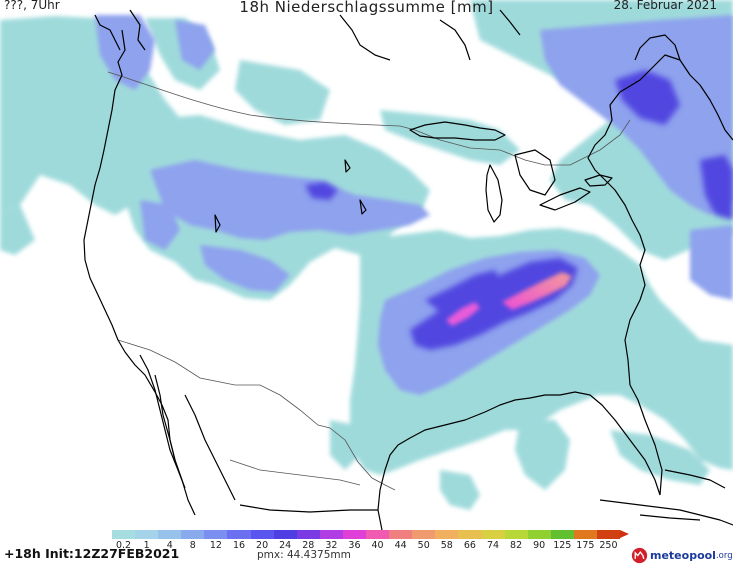  What do you see at coordinates (665, 6) in the screenshot?
I see `forecast-date: 28. Februar 2021` at bounding box center [665, 6].